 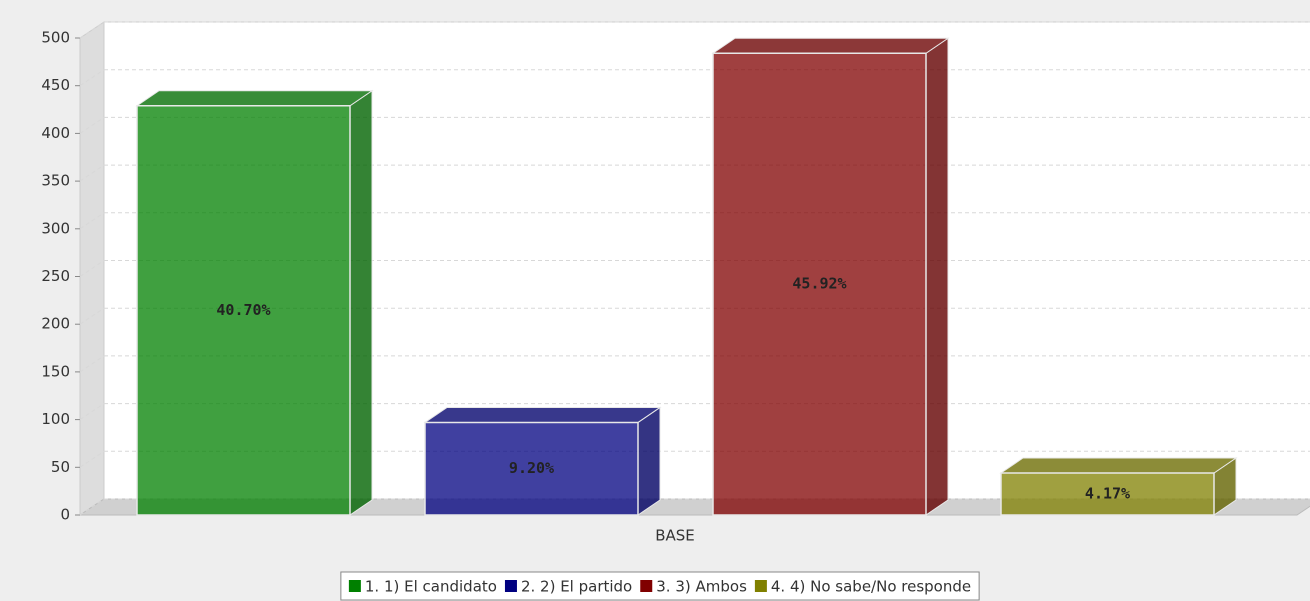 I want to click on legend-label: 4. 4) No sabe/No responde, so click(x=871, y=587).